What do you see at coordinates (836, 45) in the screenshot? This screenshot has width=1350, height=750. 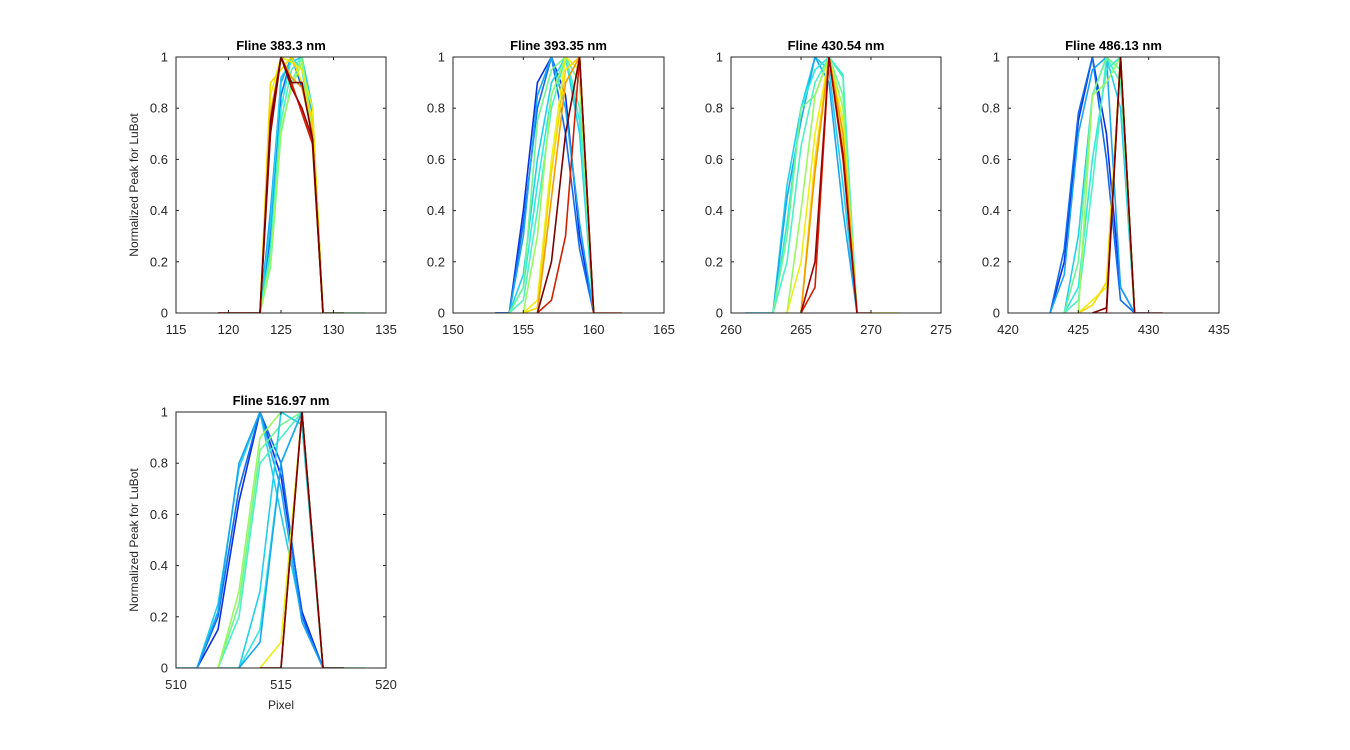 I see `subplot-title: Fline 430.54 nm` at bounding box center [836, 45].